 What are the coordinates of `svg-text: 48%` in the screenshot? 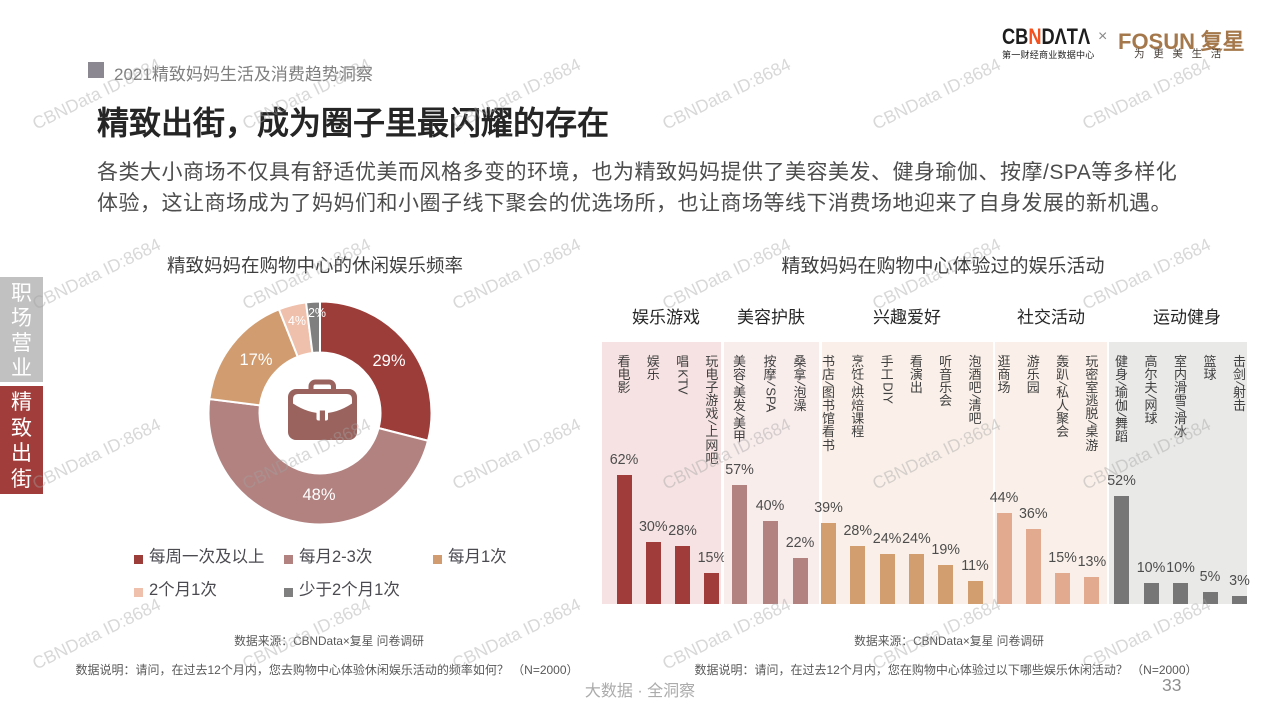 It's located at (318, 495).